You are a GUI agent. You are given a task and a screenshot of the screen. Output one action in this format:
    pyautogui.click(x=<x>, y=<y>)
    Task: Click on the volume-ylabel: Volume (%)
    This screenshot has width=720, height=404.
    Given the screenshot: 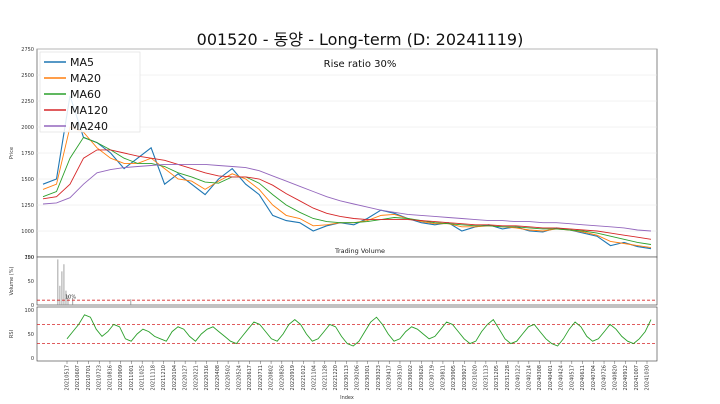 What is the action you would take?
    pyautogui.click(x=12, y=281)
    